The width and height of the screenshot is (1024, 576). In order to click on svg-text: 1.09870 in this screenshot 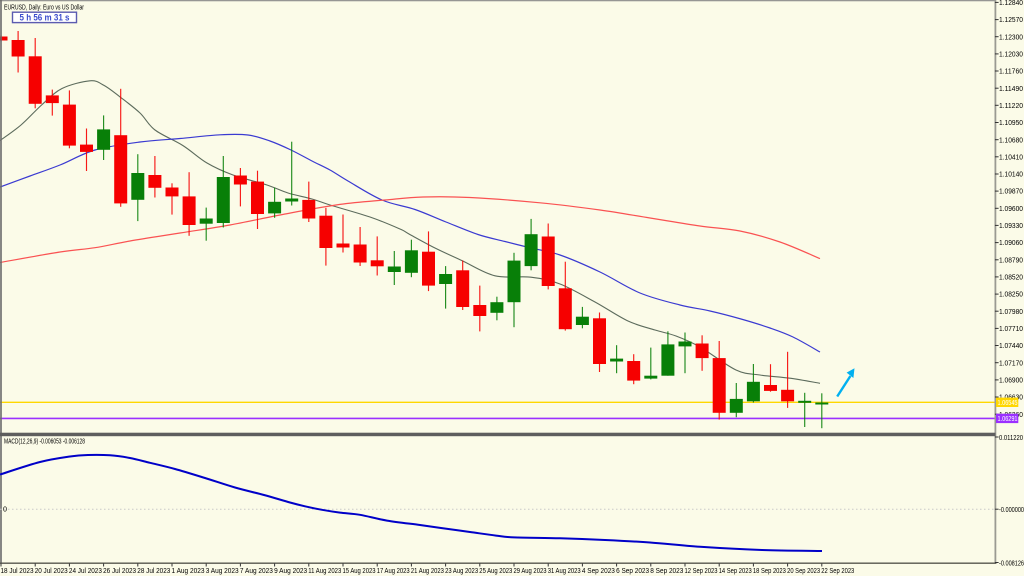, I will do `click(1011, 191)`.